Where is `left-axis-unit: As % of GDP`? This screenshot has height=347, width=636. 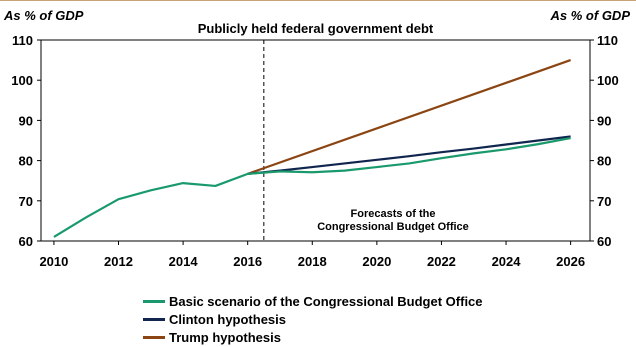
left-axis-unit: As % of GDP is located at coordinates (44, 15).